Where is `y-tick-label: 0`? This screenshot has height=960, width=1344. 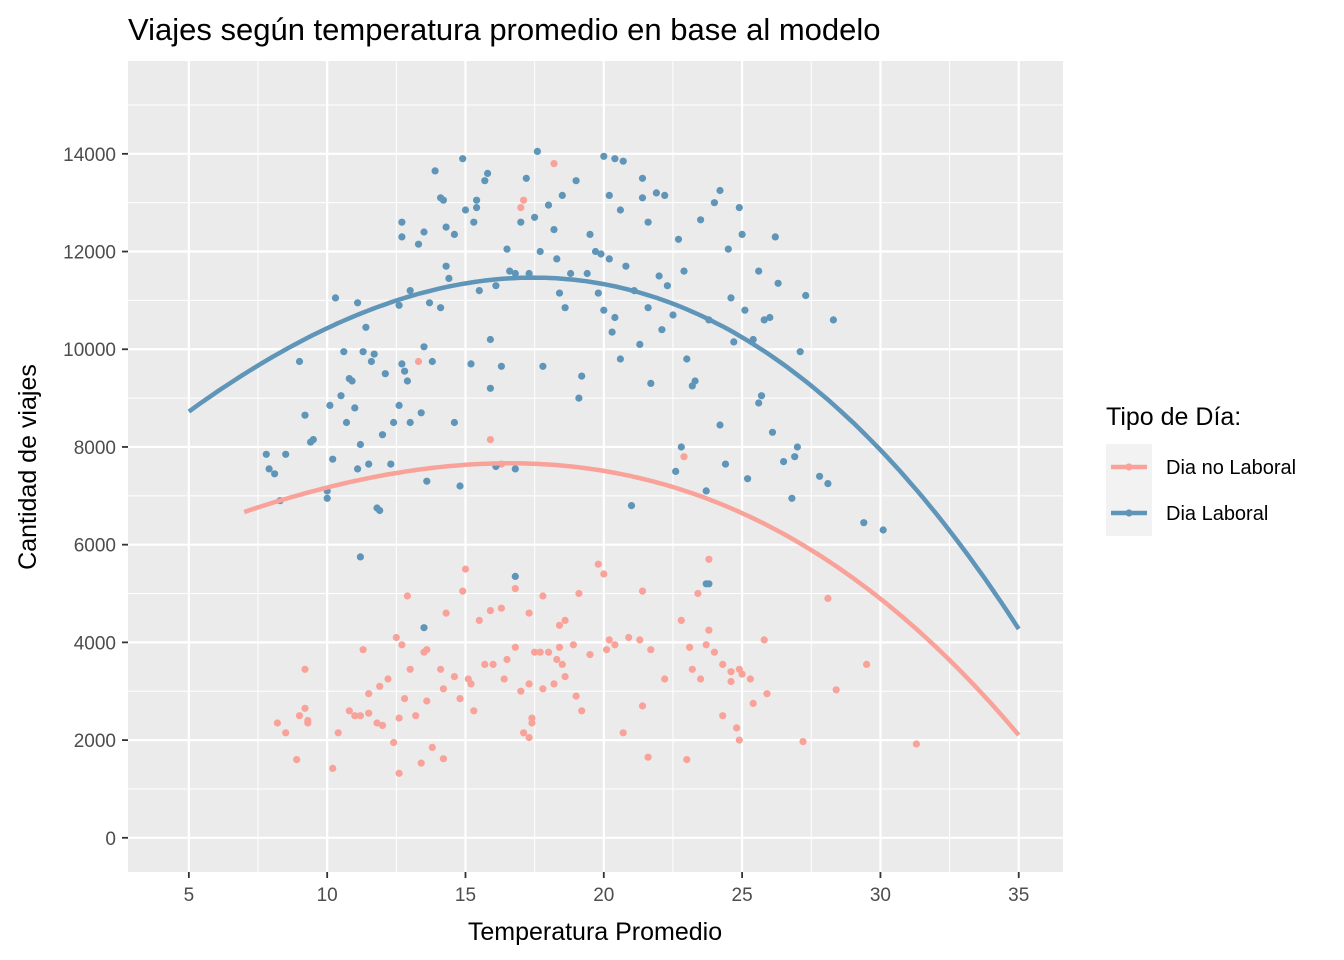
y-tick-label: 0 is located at coordinates (110, 839).